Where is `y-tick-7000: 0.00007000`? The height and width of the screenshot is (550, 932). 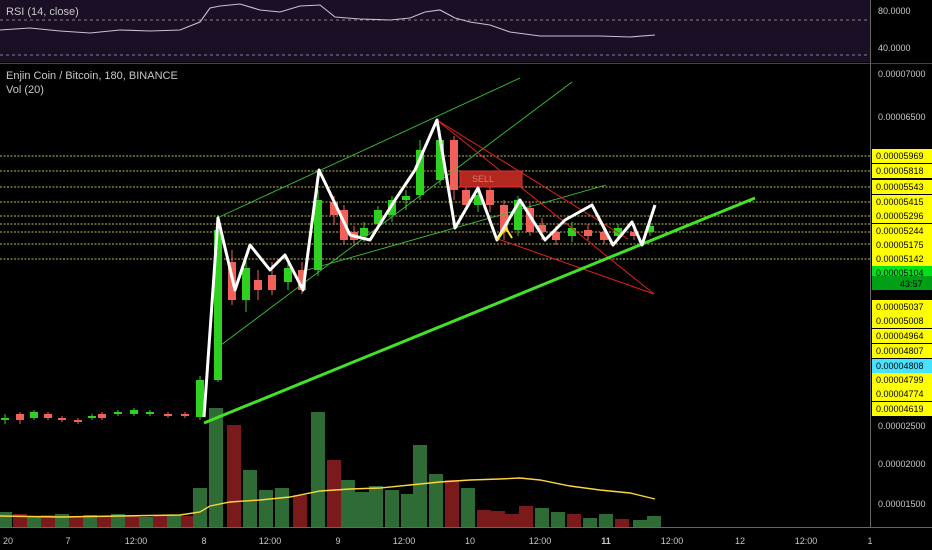 y-tick-7000: 0.00007000 is located at coordinates (902, 74).